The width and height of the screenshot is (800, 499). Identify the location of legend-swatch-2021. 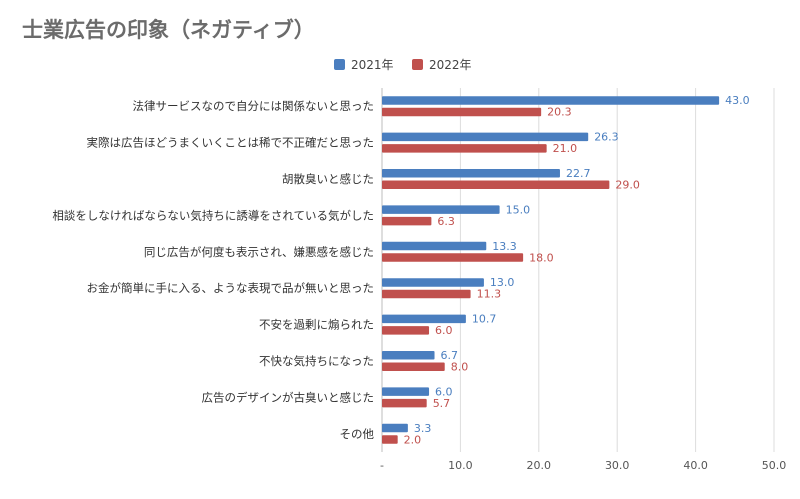
(339, 64).